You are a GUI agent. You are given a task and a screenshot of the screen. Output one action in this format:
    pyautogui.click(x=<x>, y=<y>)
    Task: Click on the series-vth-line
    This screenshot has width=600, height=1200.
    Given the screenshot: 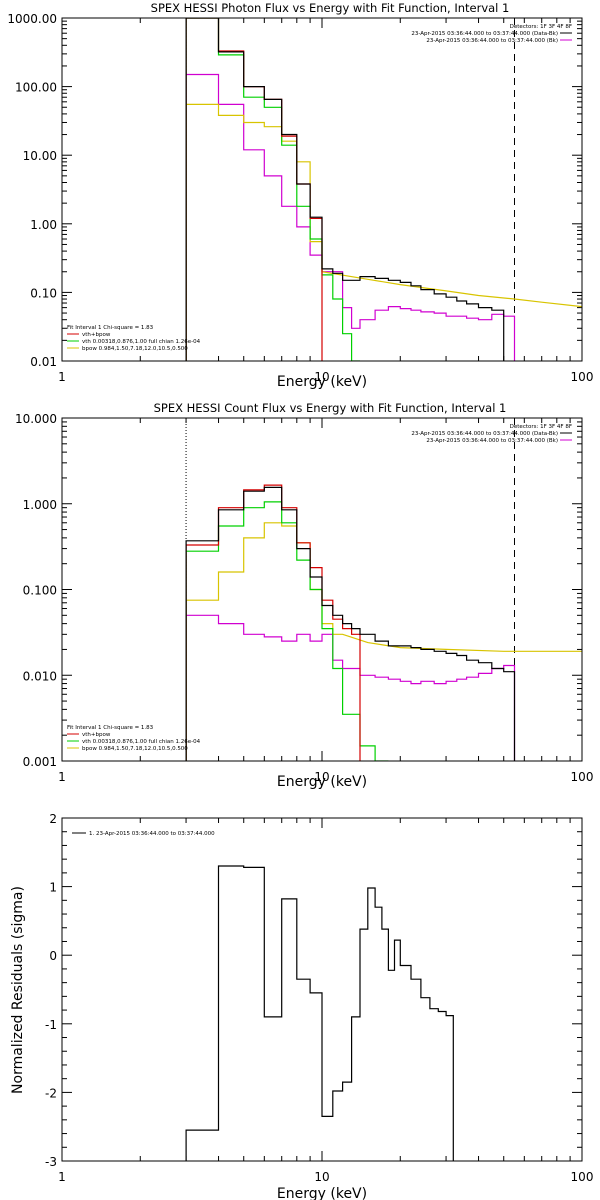 What is the action you would take?
    pyautogui.click(x=272, y=189)
    